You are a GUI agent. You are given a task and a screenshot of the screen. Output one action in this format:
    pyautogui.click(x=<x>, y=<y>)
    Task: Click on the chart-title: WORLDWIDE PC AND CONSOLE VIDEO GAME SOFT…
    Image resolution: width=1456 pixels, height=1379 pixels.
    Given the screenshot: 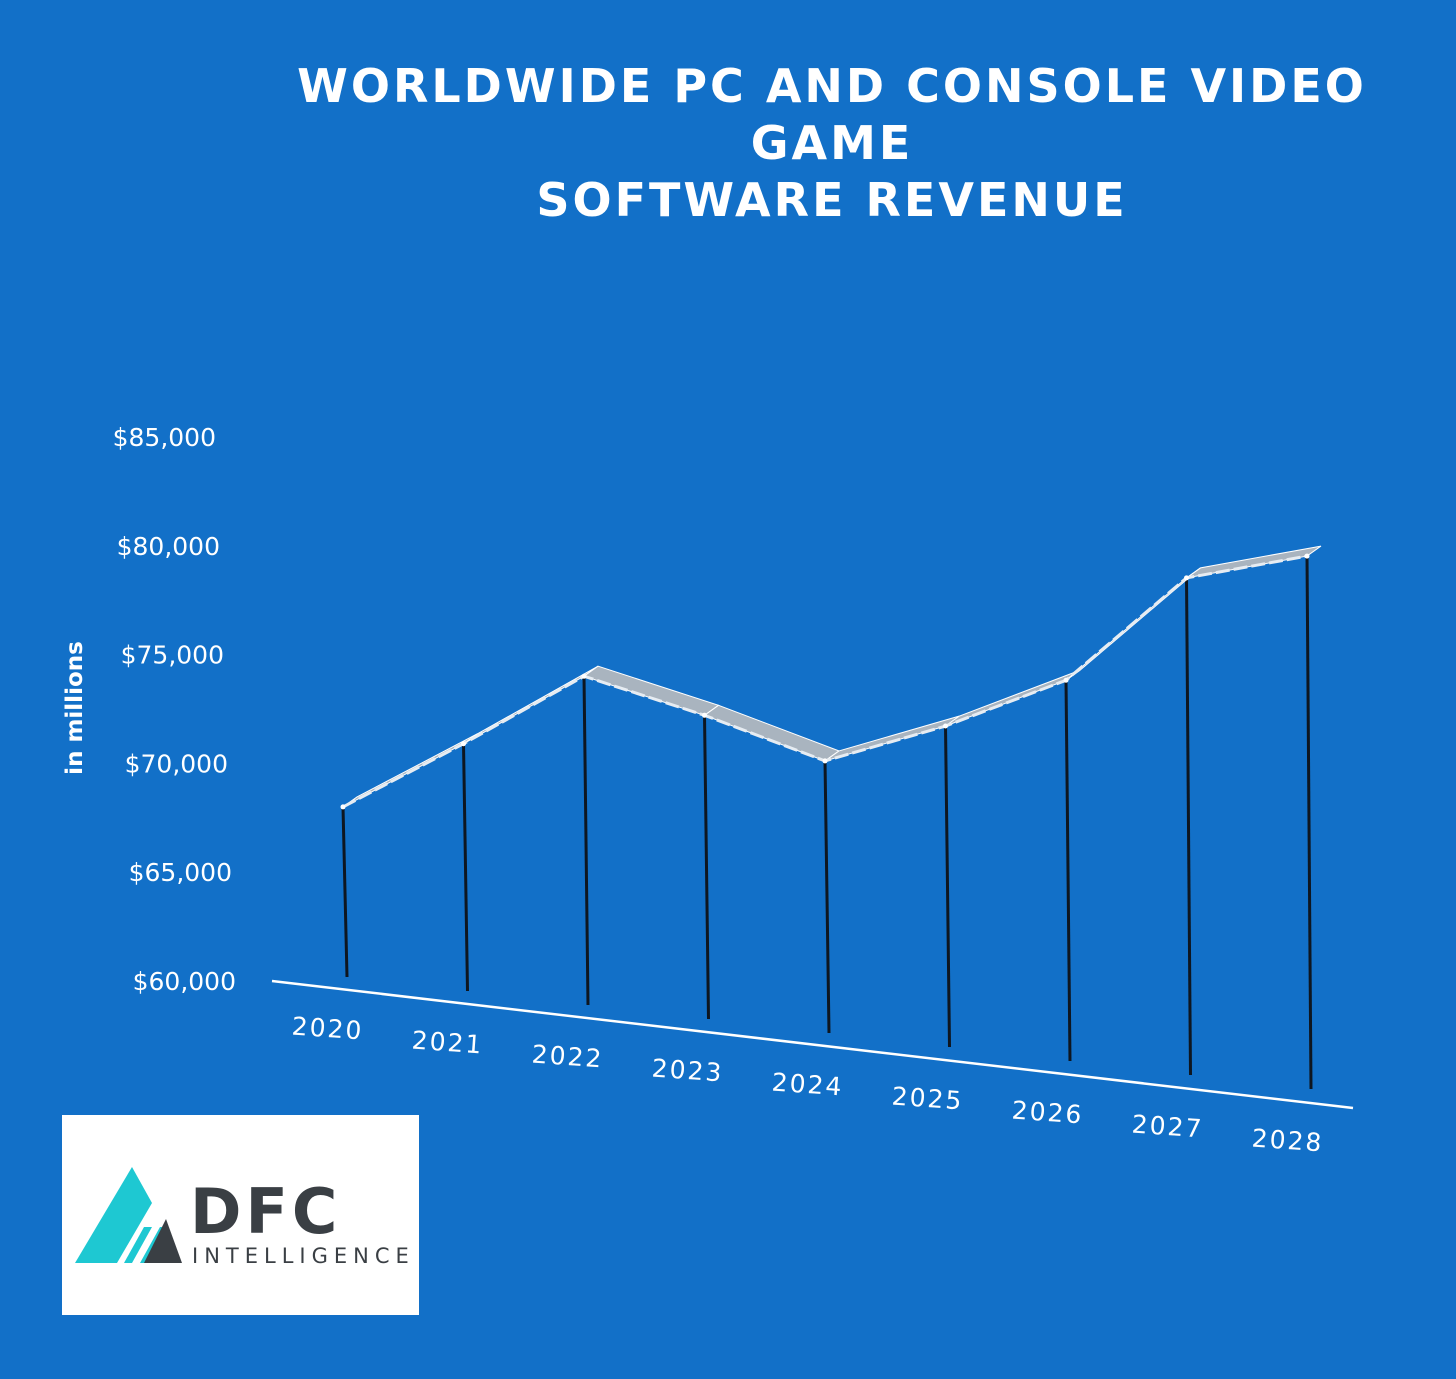 What is the action you would take?
    pyautogui.click(x=828, y=143)
    